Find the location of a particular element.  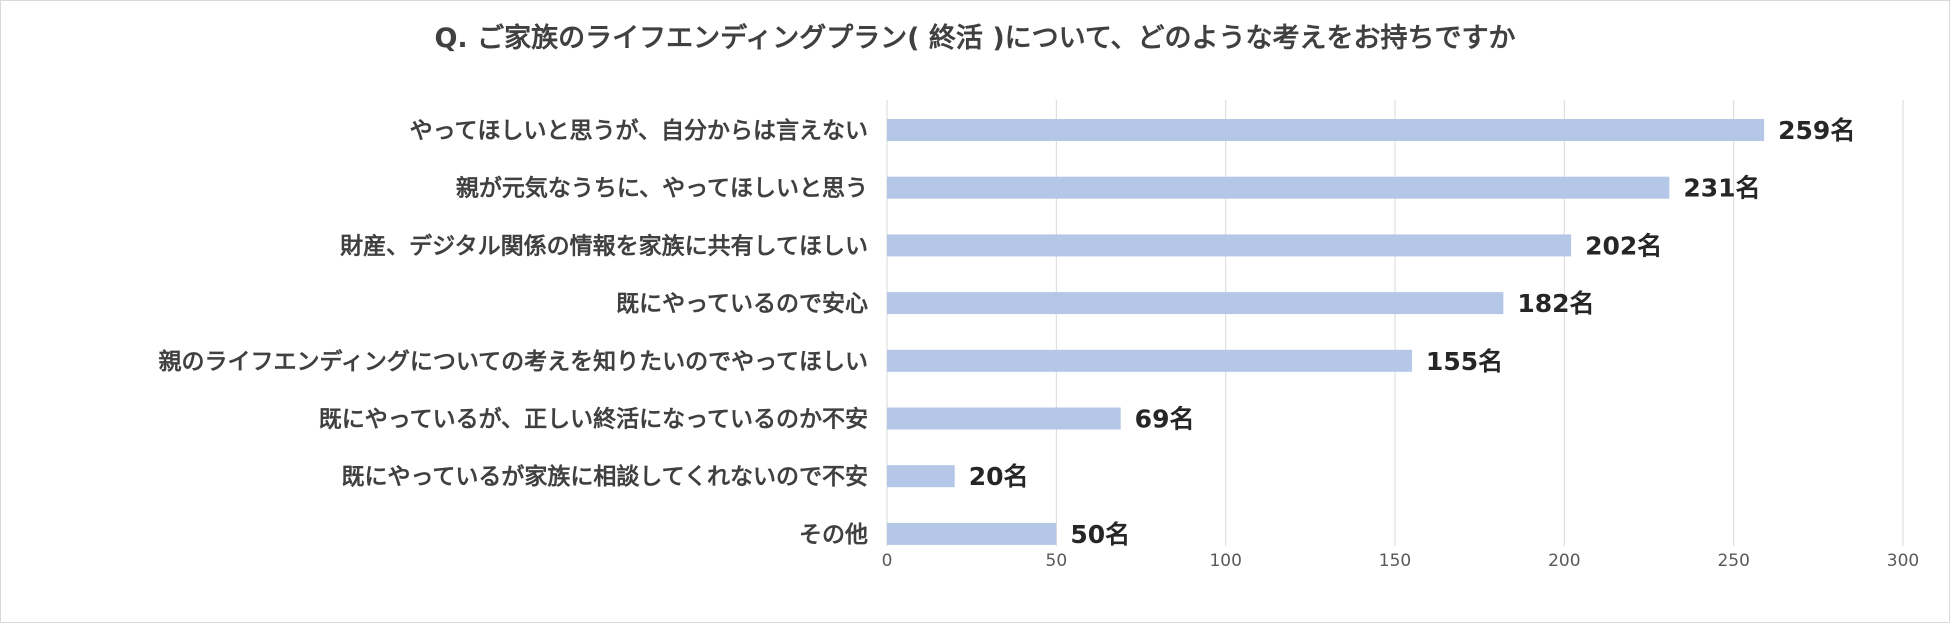

category-label: 既にやっているが、正しい終活になっているのか不安 is located at coordinates (593, 419).